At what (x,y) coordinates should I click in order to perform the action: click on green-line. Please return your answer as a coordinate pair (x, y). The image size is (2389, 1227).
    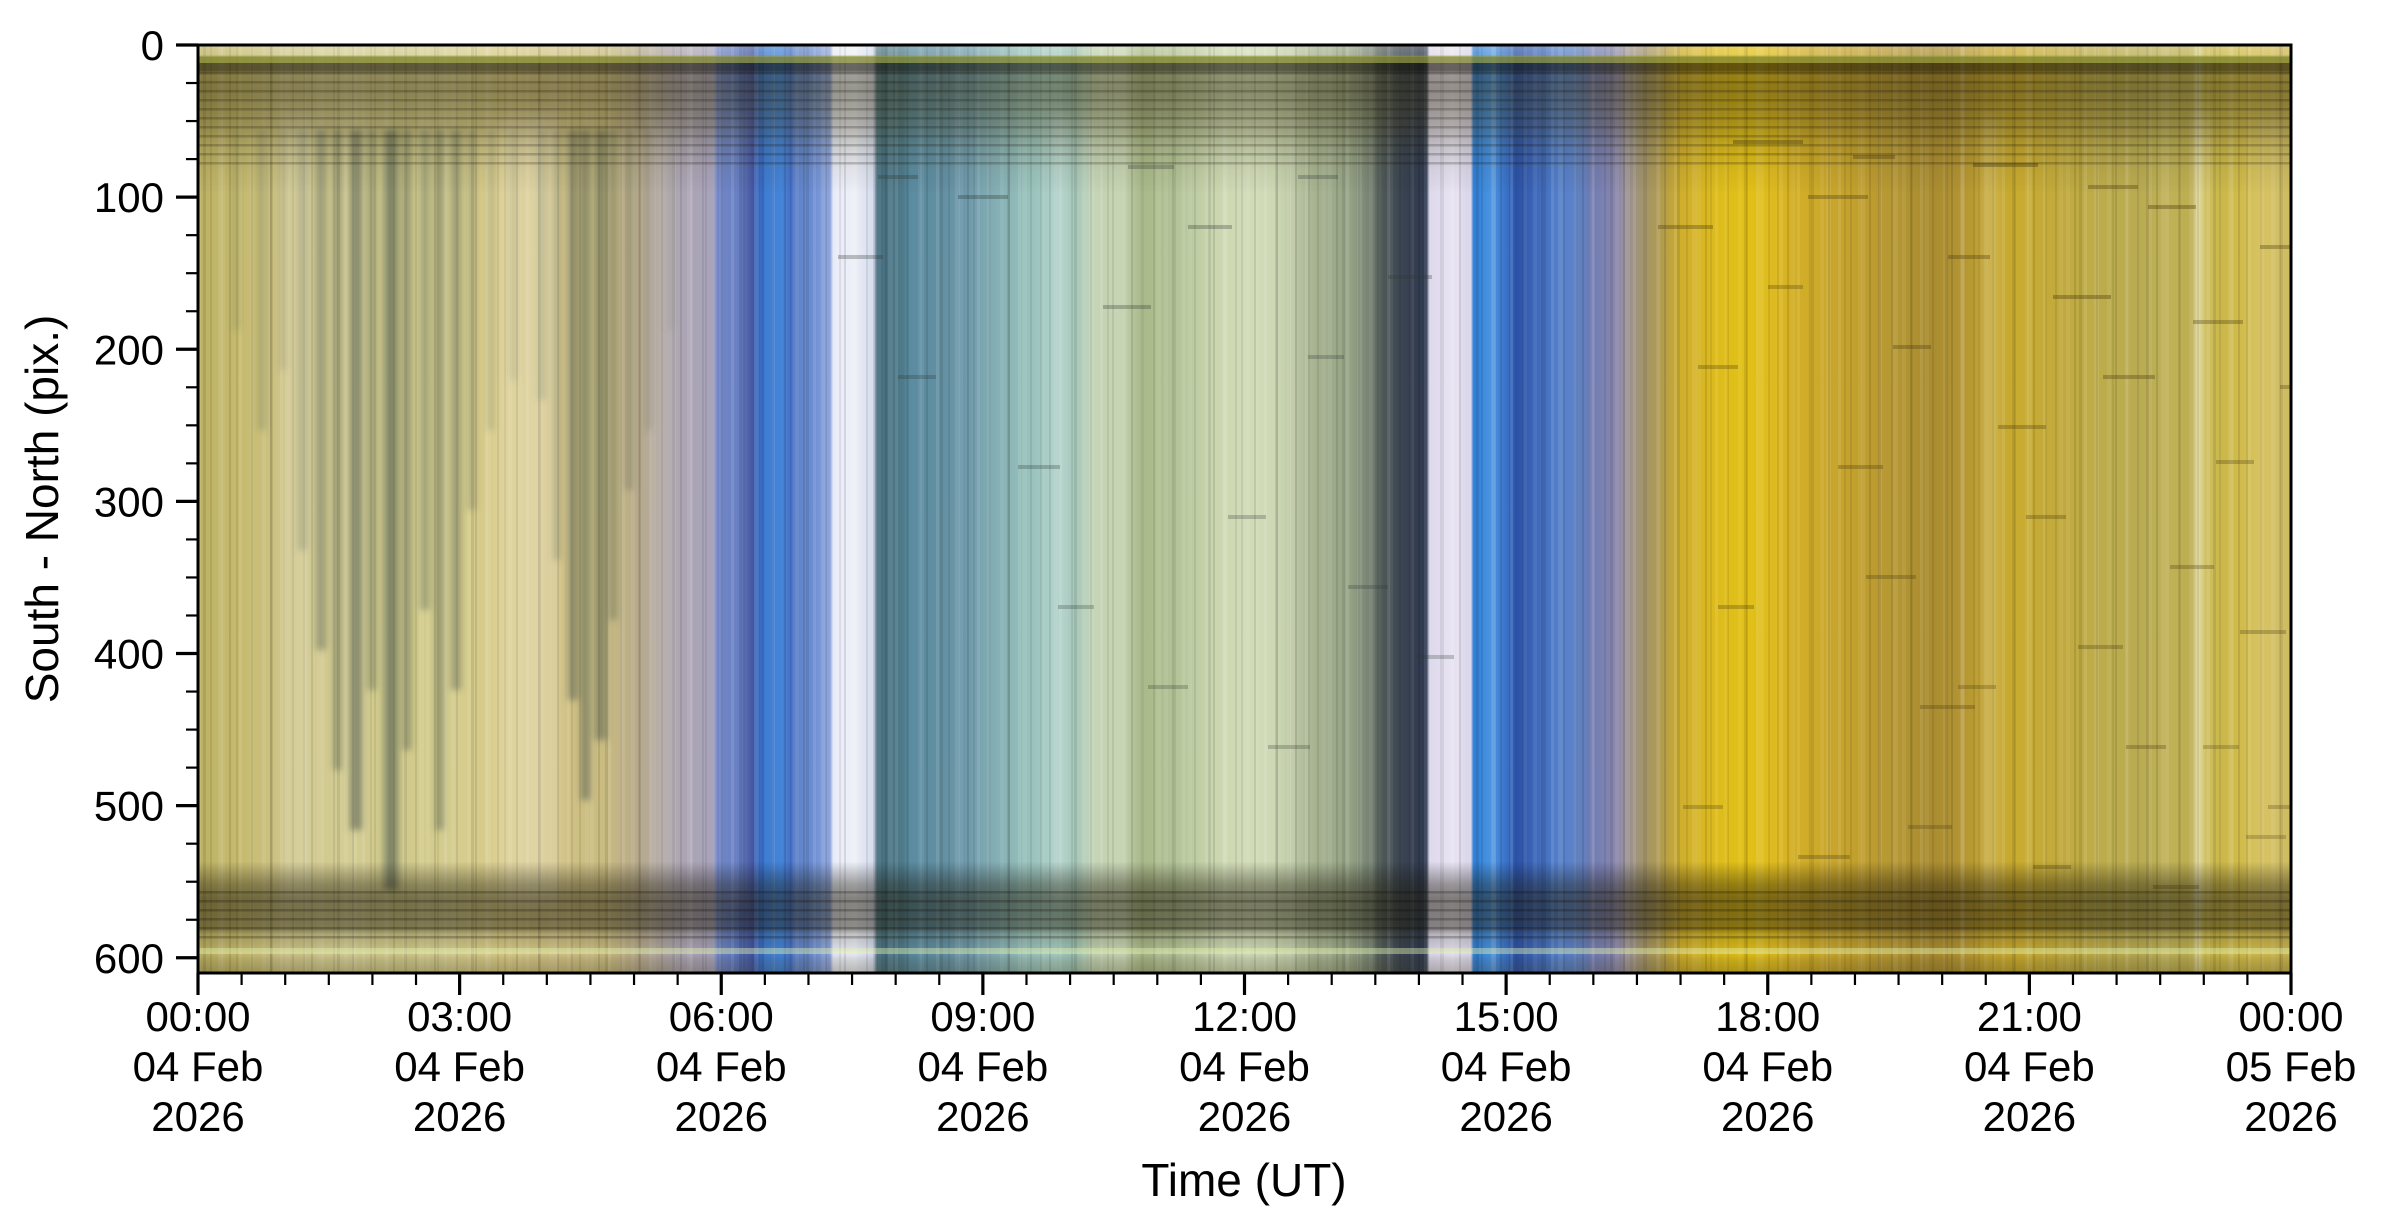
    Looking at the image, I should click on (1244, 59).